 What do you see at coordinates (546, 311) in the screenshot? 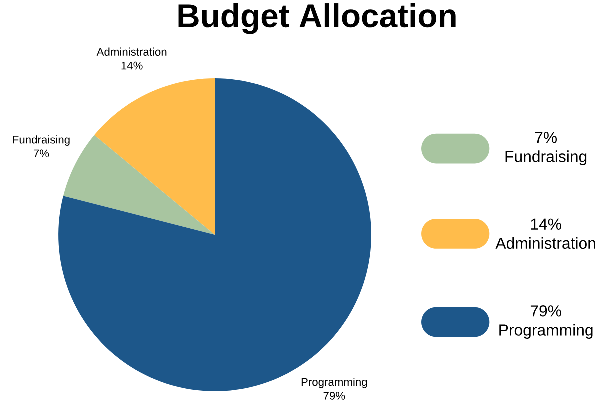
I see `text: 79%` at bounding box center [546, 311].